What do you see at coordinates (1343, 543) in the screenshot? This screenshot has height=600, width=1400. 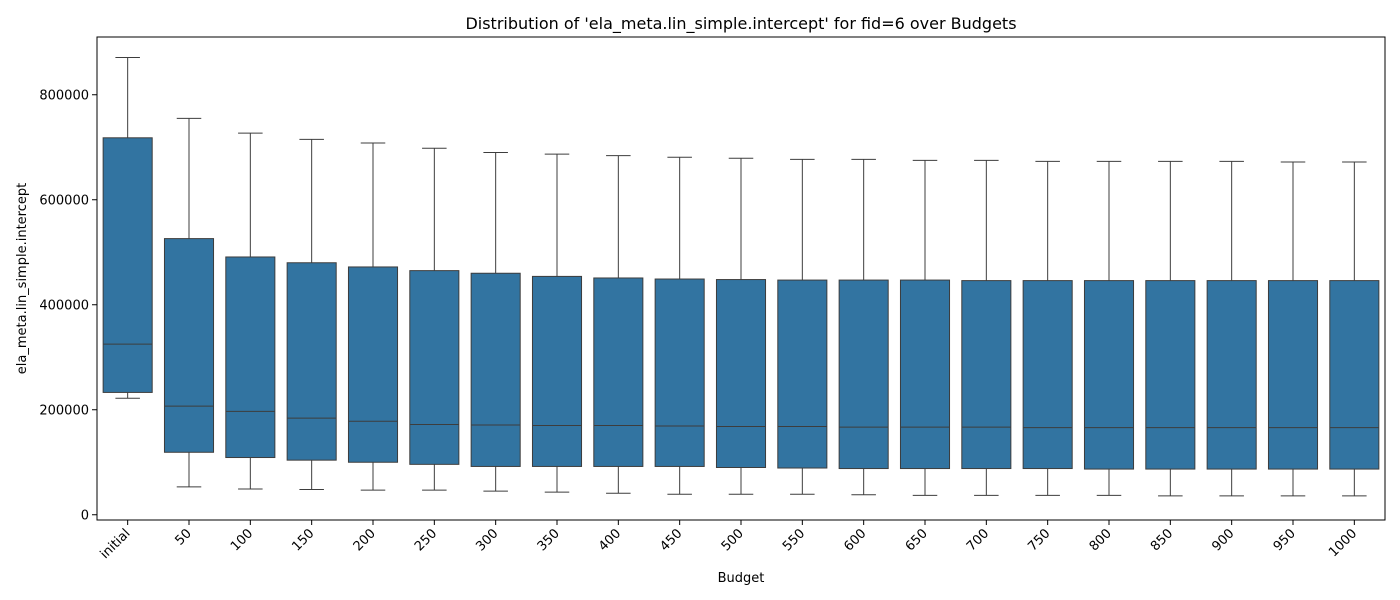 I see `x-tick-label: 1000` at bounding box center [1343, 543].